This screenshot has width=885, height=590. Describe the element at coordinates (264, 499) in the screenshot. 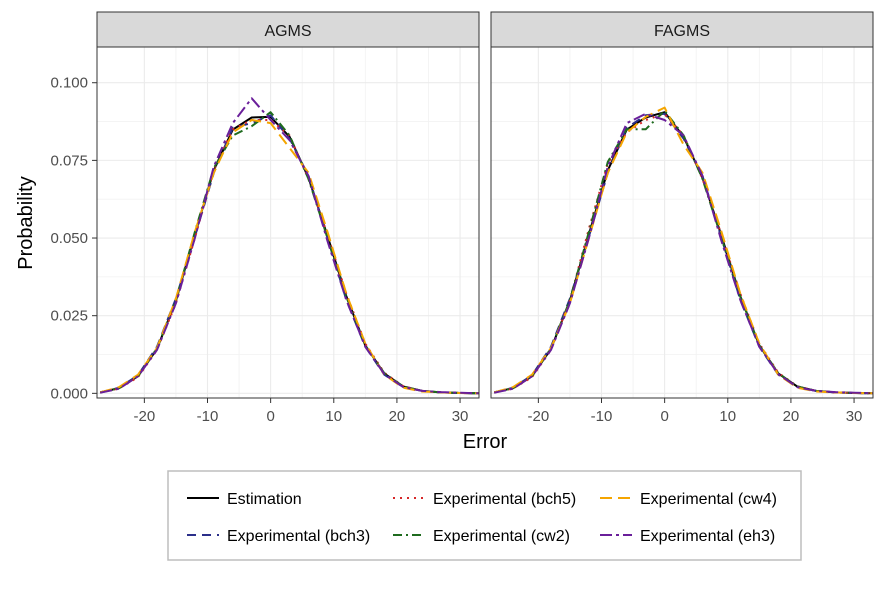

I see `legend-label: Estimation` at that location.